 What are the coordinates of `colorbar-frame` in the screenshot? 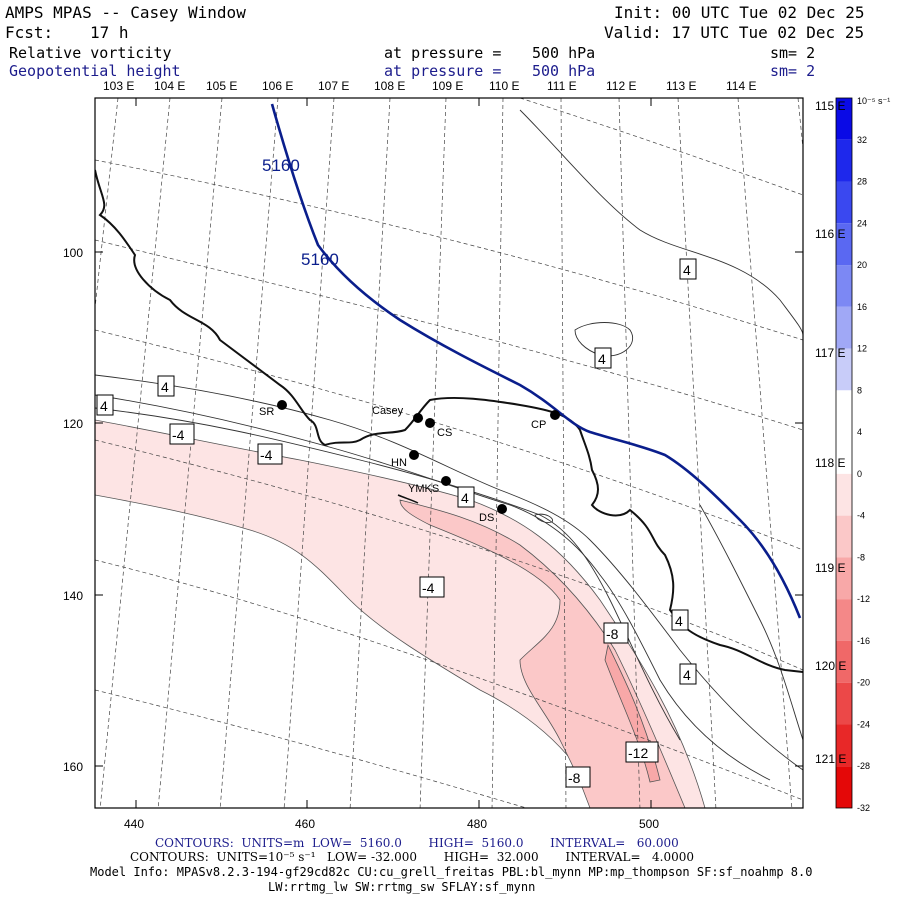 It's located at (844, 453).